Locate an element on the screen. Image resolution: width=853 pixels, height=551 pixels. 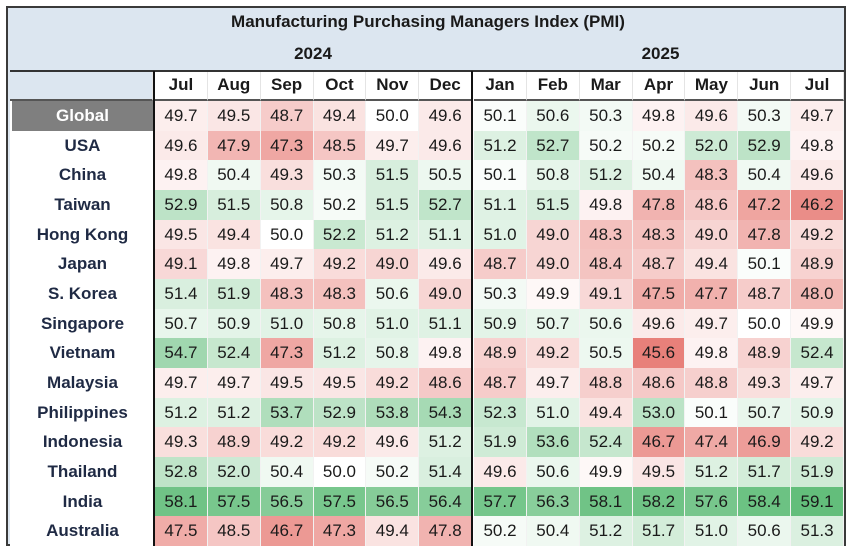
year-label-2025: 2025 is located at coordinates (660, 53).